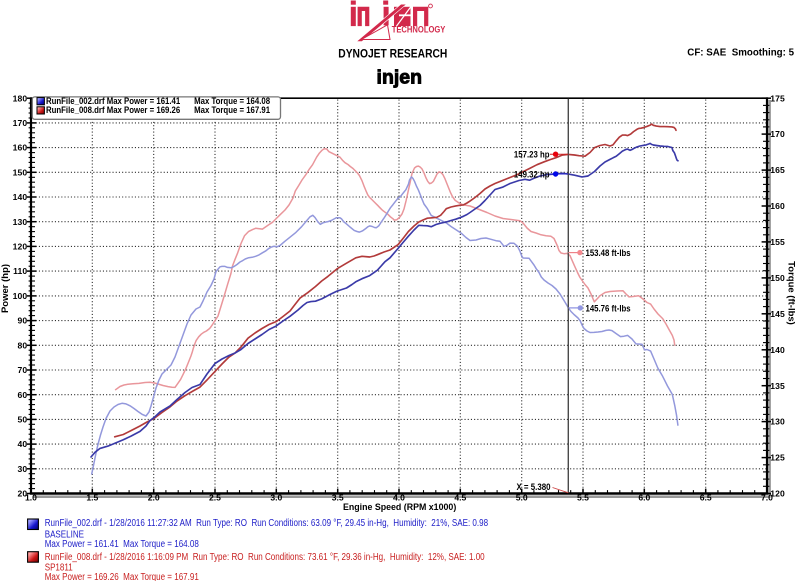  Describe the element at coordinates (419, 29) in the screenshot. I see `svg-text: TECHNOLOGY` at that location.